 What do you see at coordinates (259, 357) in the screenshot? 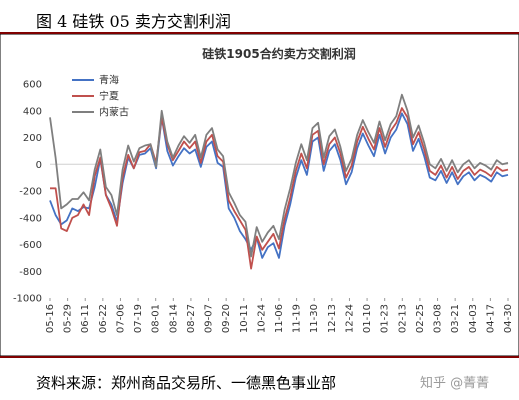
I see `bottom-rule` at bounding box center [259, 357].